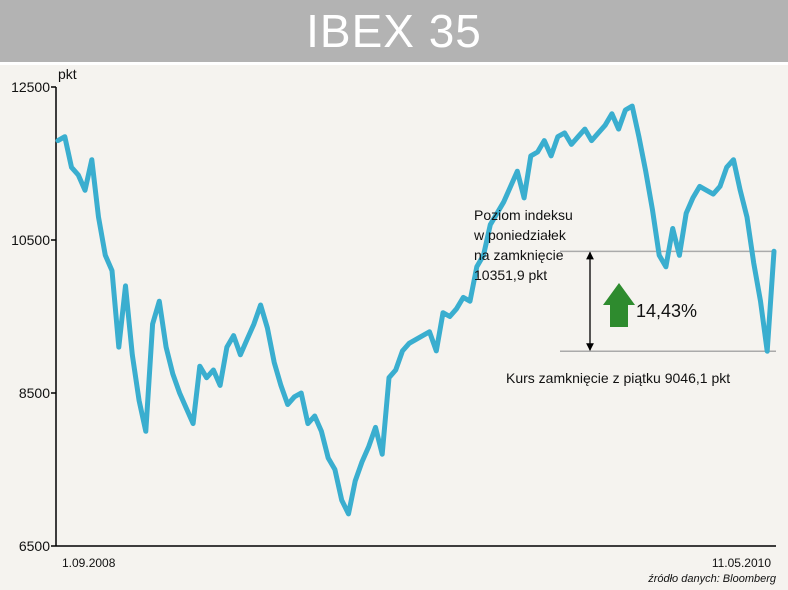  Describe the element at coordinates (520, 235) in the screenshot. I see `upper-annotation-line-2: w poniedziałek` at that location.